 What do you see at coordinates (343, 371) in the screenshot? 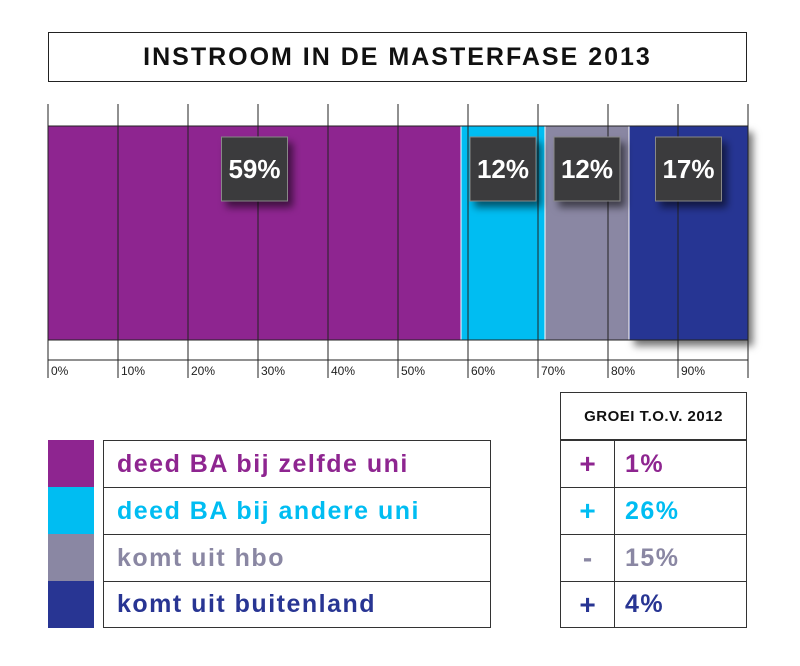
I see `tick-label: 40%` at bounding box center [343, 371].